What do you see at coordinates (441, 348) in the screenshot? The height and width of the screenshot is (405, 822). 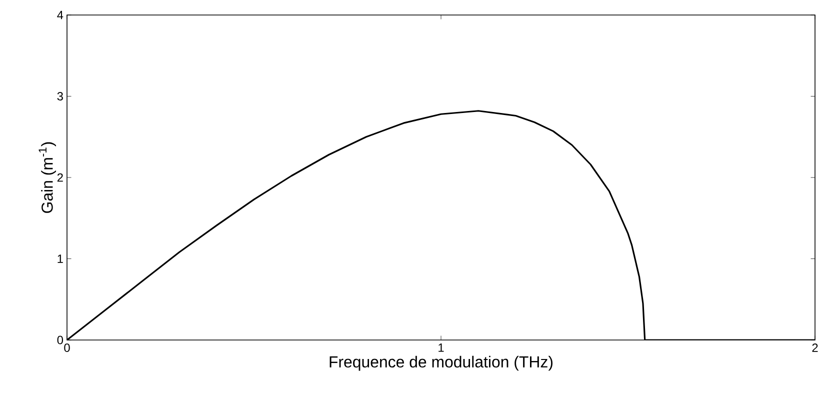 I see `x-tick-label: 1` at bounding box center [441, 348].